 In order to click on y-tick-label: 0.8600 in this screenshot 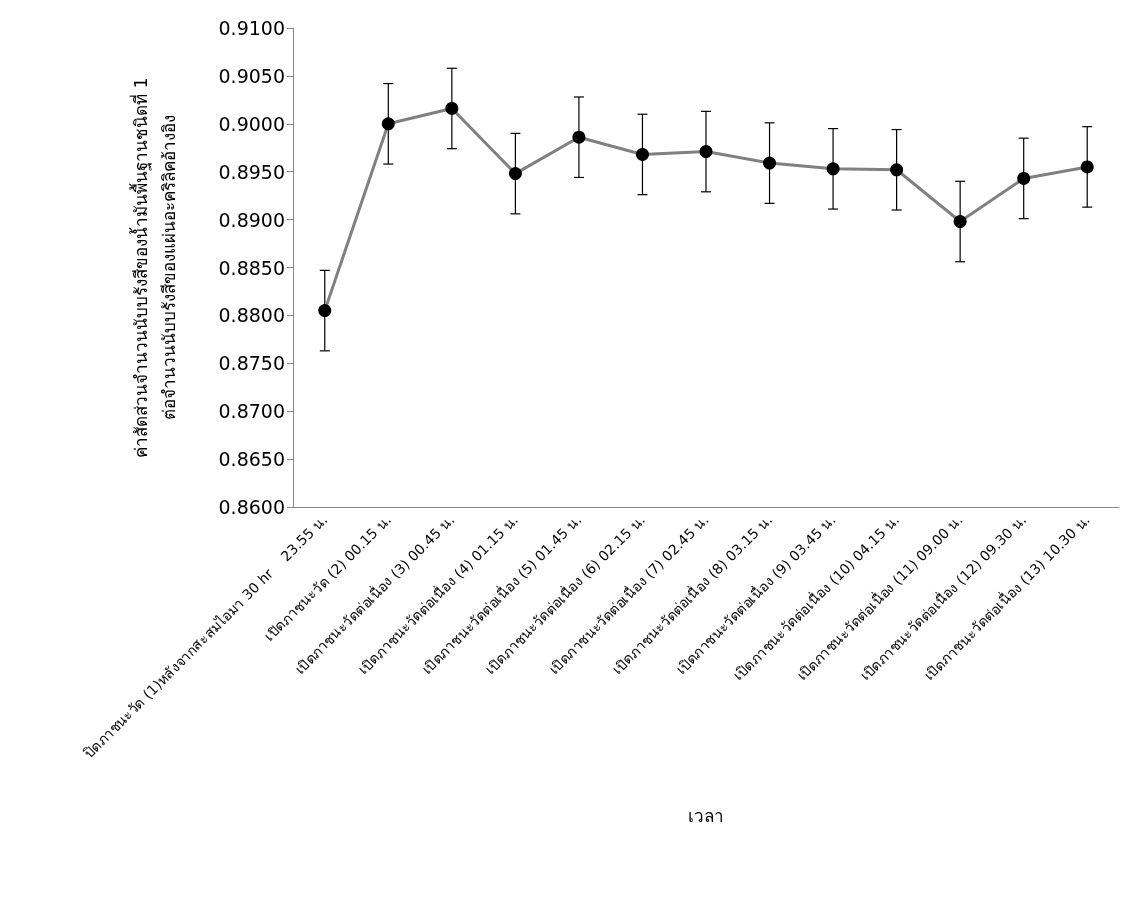, I will do `click(251, 507)`.